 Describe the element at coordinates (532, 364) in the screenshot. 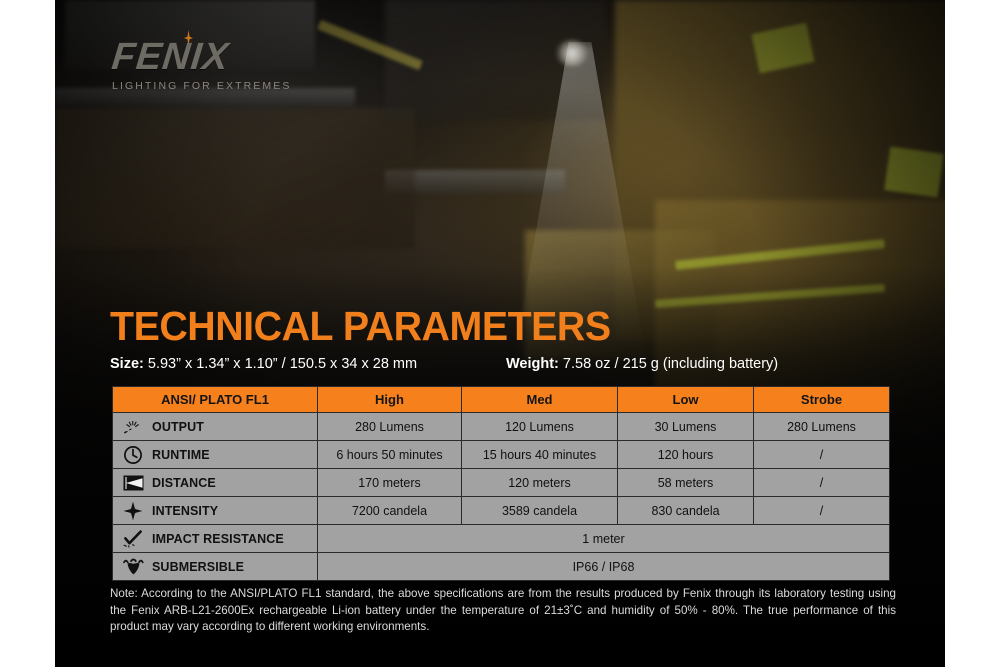

I see `weight-label: Weight:` at that location.